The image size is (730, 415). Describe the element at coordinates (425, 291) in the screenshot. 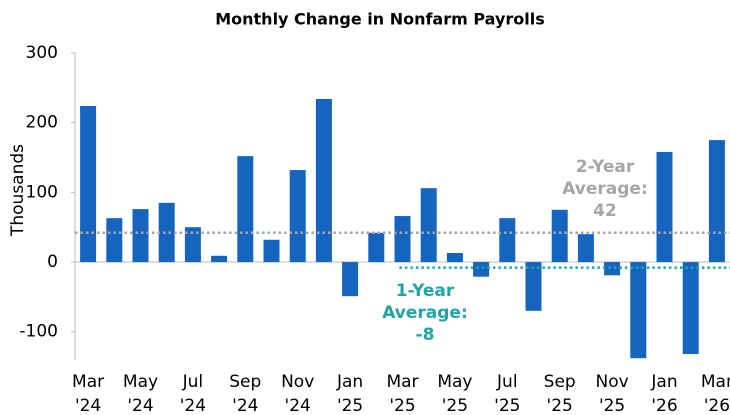

I see `average-label: 1-Year` at that location.